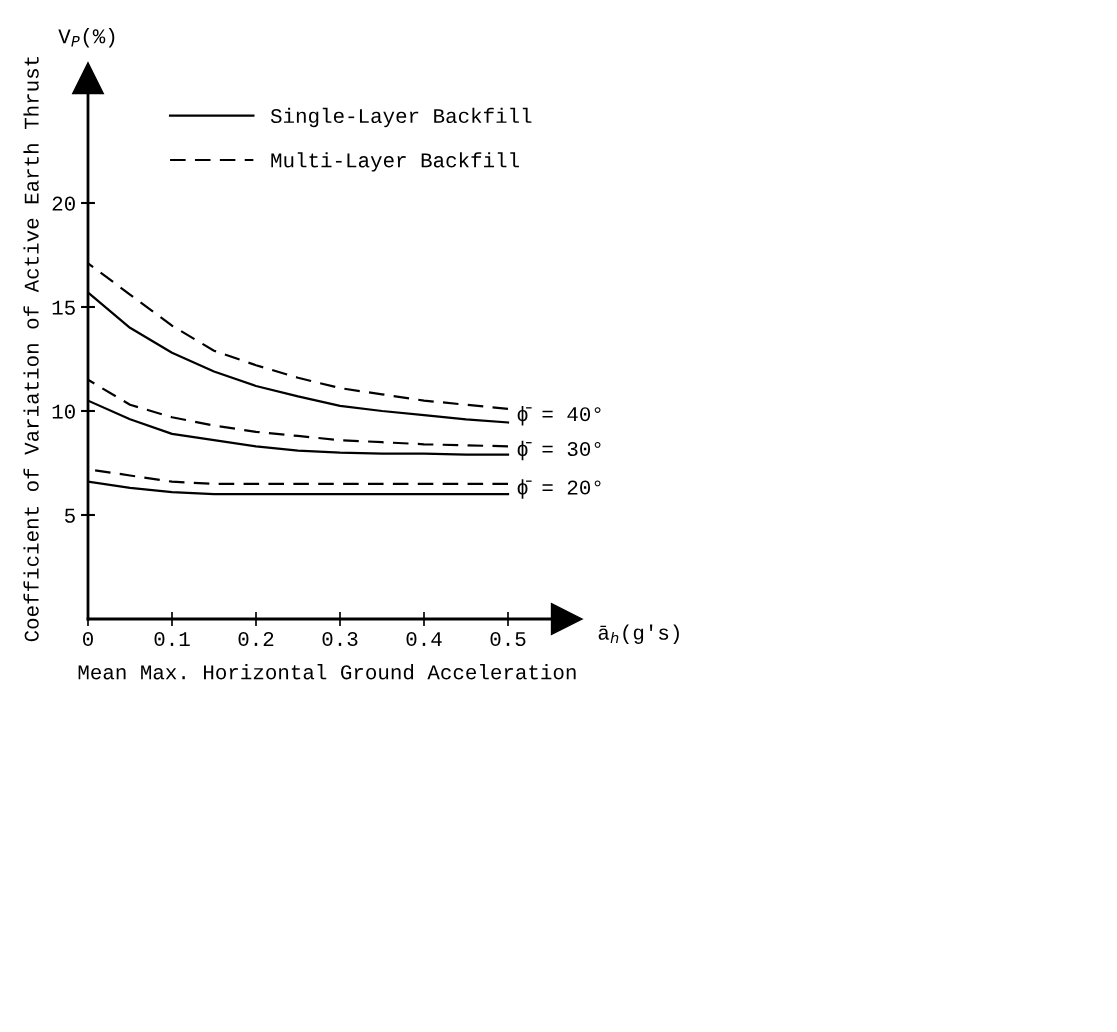  What do you see at coordinates (69, 515) in the screenshot?
I see `y-tick-label: 5` at bounding box center [69, 515].